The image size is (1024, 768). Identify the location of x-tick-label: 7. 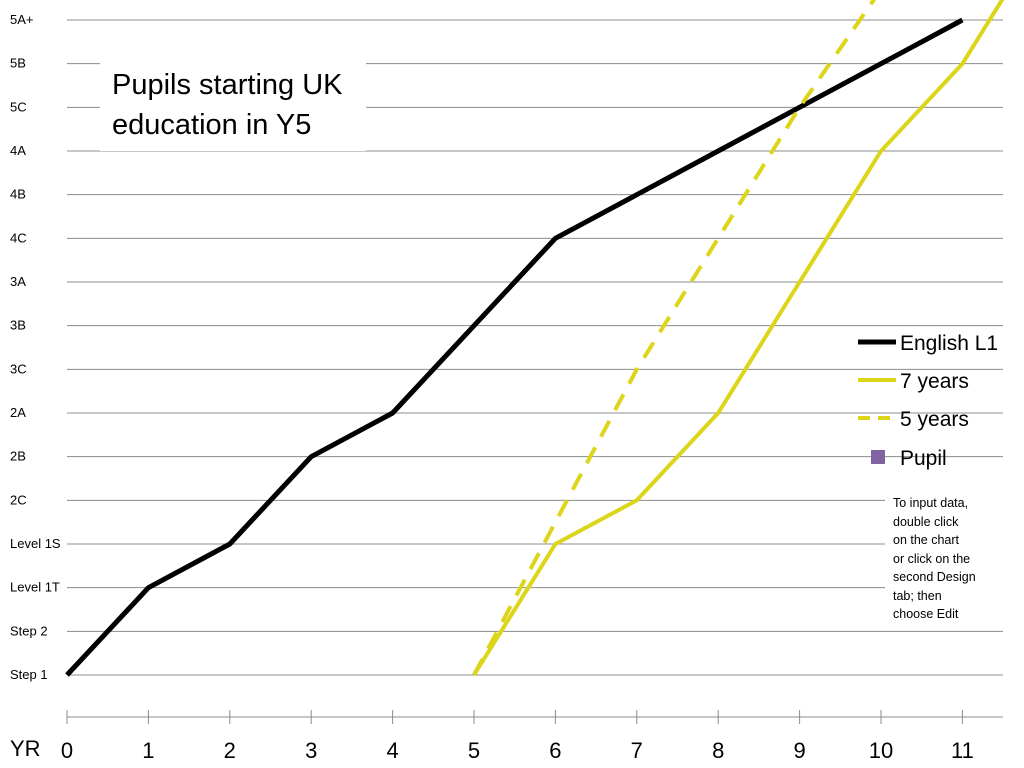
(637, 750).